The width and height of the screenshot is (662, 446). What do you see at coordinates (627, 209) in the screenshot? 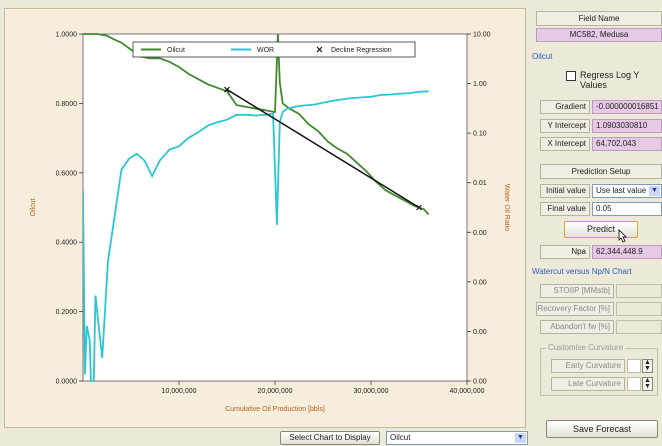
I see `final-value-input: 0.05` at bounding box center [627, 209].